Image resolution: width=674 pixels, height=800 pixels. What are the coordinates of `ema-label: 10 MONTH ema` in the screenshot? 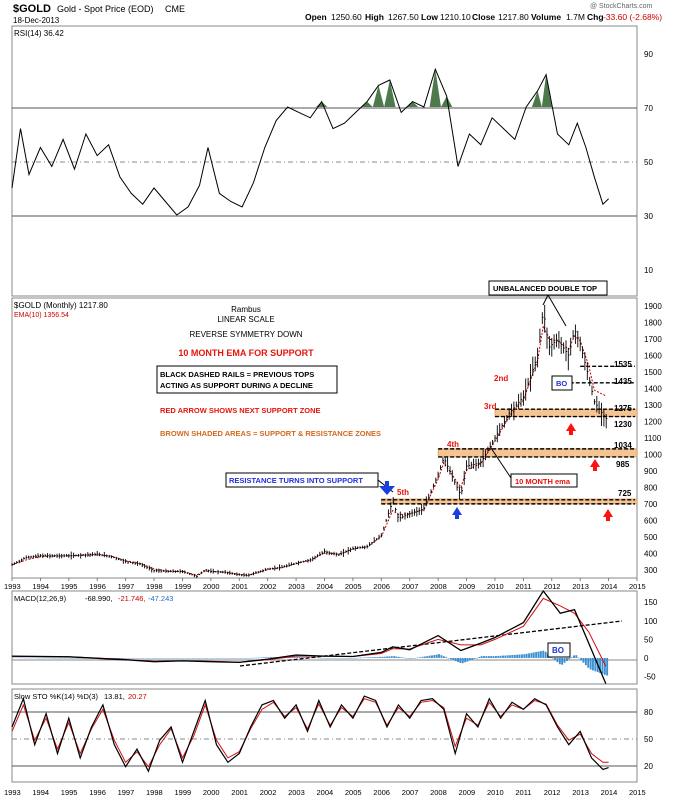 It's located at (543, 481).